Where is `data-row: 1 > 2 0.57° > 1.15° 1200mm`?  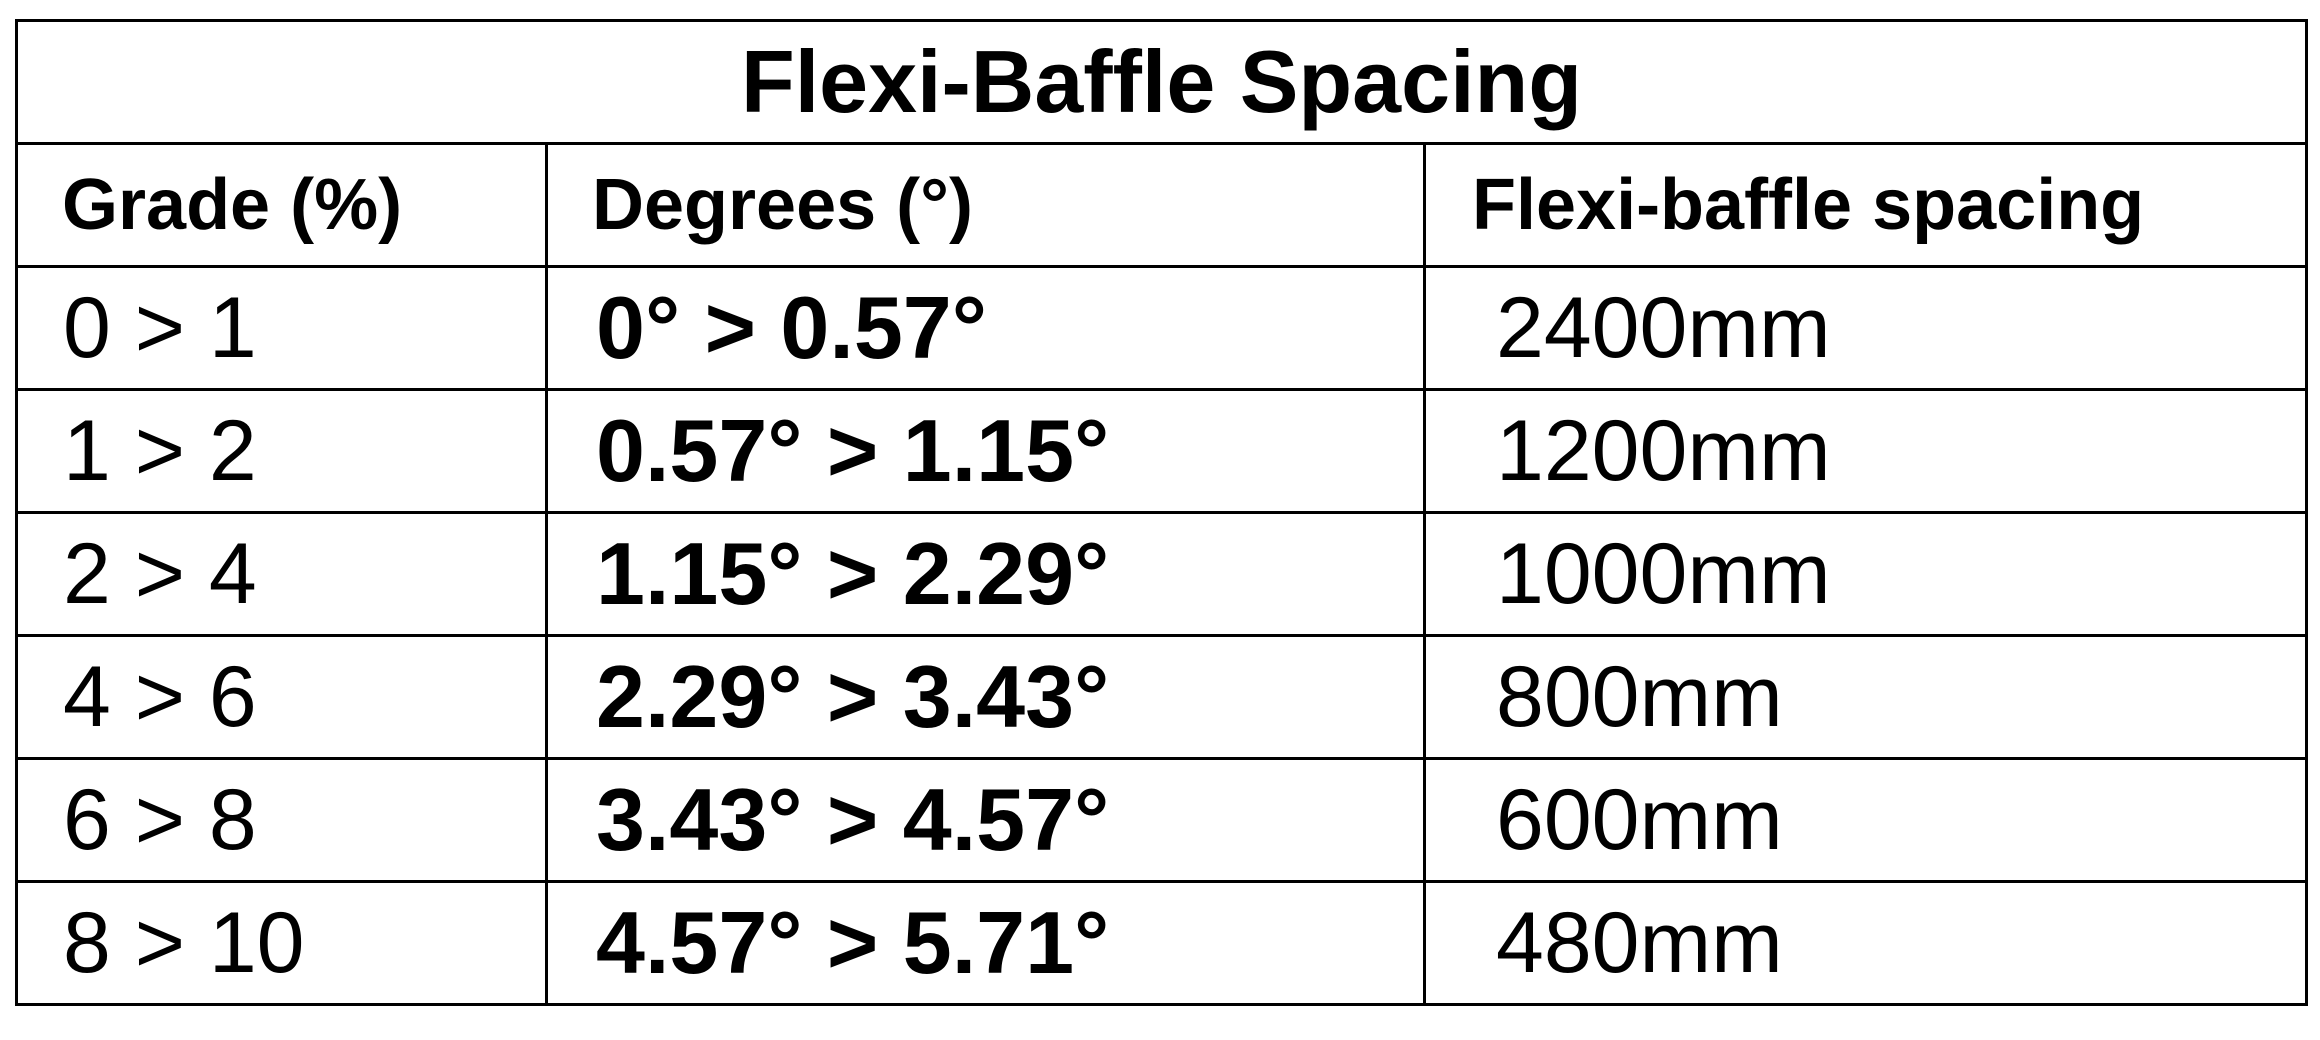 data-row: 1 > 2 0.57° > 1.15° 1200mm is located at coordinates (1161, 451).